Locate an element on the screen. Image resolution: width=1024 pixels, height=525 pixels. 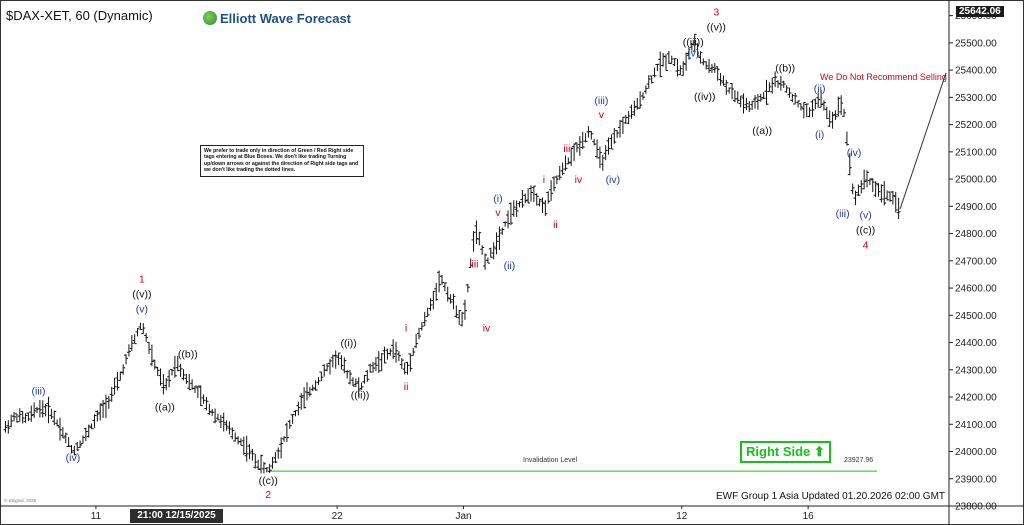
recommendation-text: We Do Not Recommend Selling is located at coordinates (883, 77).